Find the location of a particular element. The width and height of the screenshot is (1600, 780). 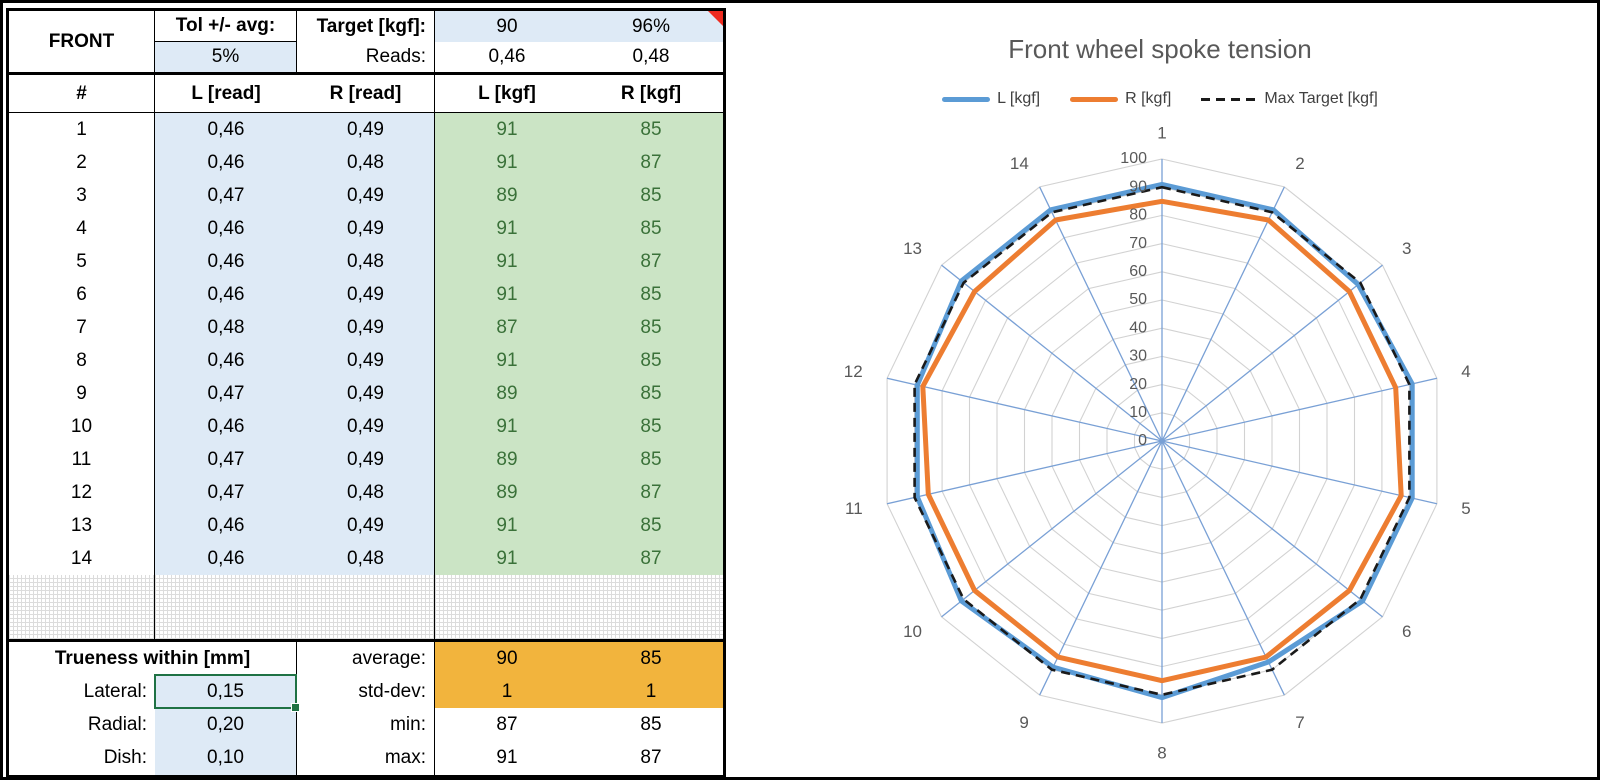

tolerance-value-cell: 5% is located at coordinates (226, 57).